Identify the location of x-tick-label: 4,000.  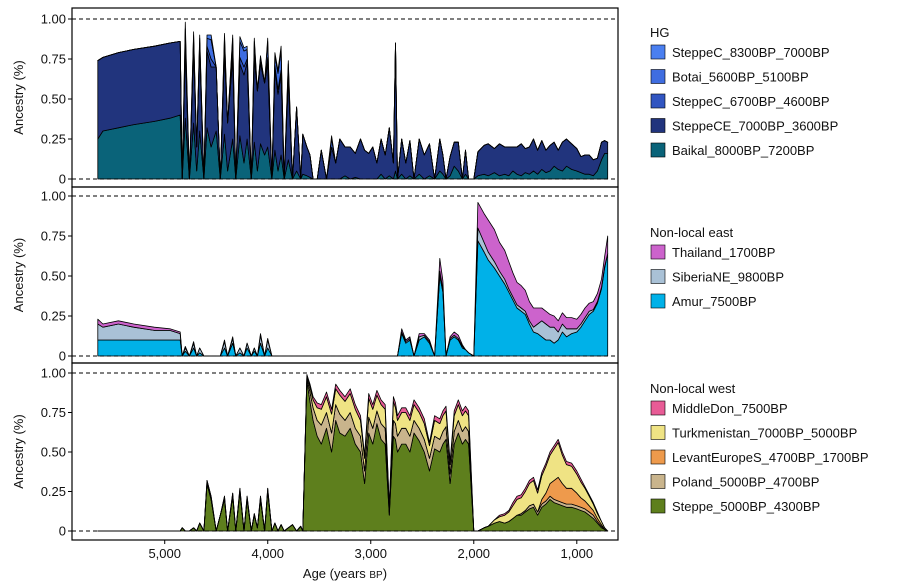
(267, 553).